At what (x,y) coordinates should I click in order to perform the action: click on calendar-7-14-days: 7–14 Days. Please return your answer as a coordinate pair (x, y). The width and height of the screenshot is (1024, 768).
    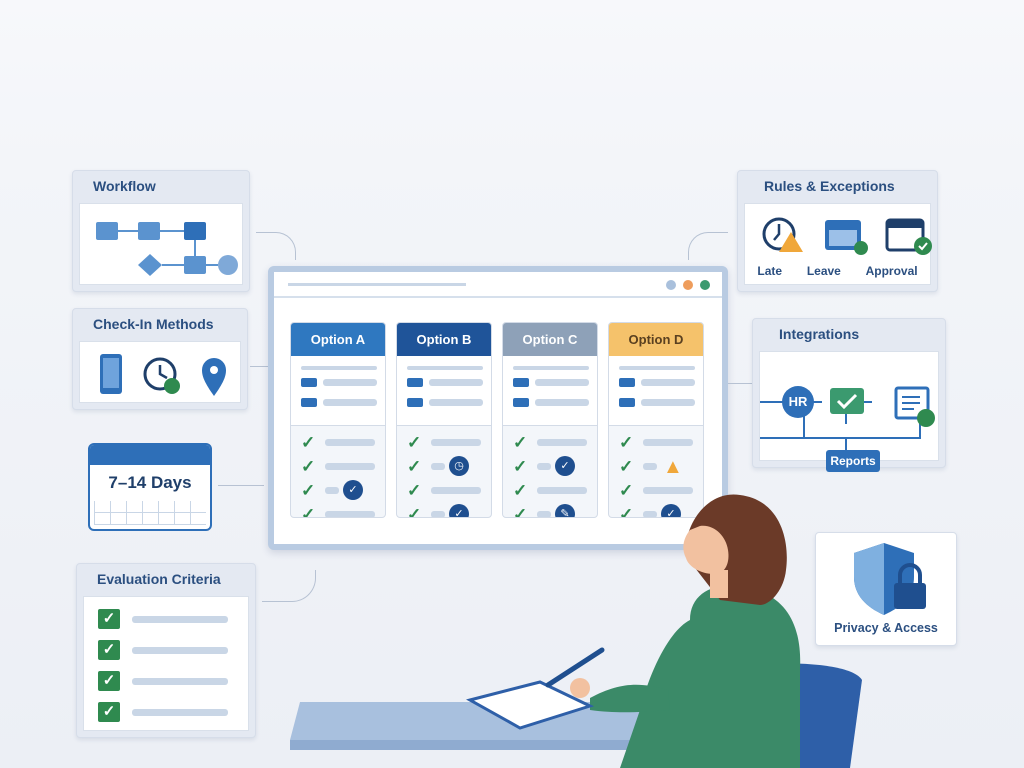
    Looking at the image, I should click on (150, 487).